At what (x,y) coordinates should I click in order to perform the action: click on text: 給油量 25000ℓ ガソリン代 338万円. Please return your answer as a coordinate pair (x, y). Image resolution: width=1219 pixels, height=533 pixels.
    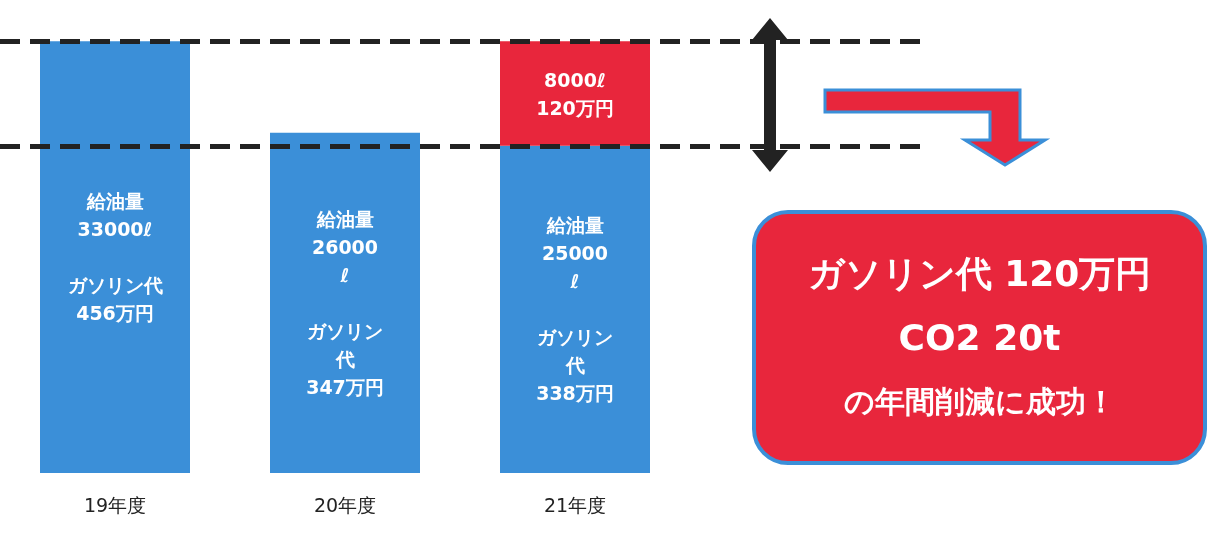
    Looking at the image, I should click on (575, 309).